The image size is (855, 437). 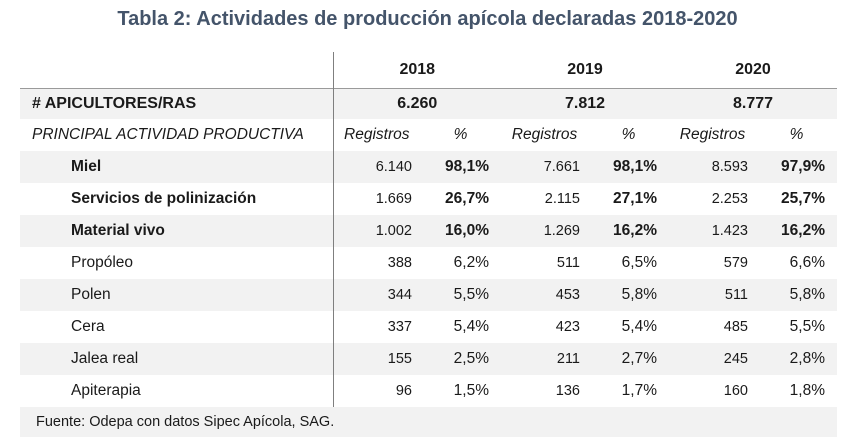 What do you see at coordinates (753, 69) in the screenshot?
I see `year-header: 2020` at bounding box center [753, 69].